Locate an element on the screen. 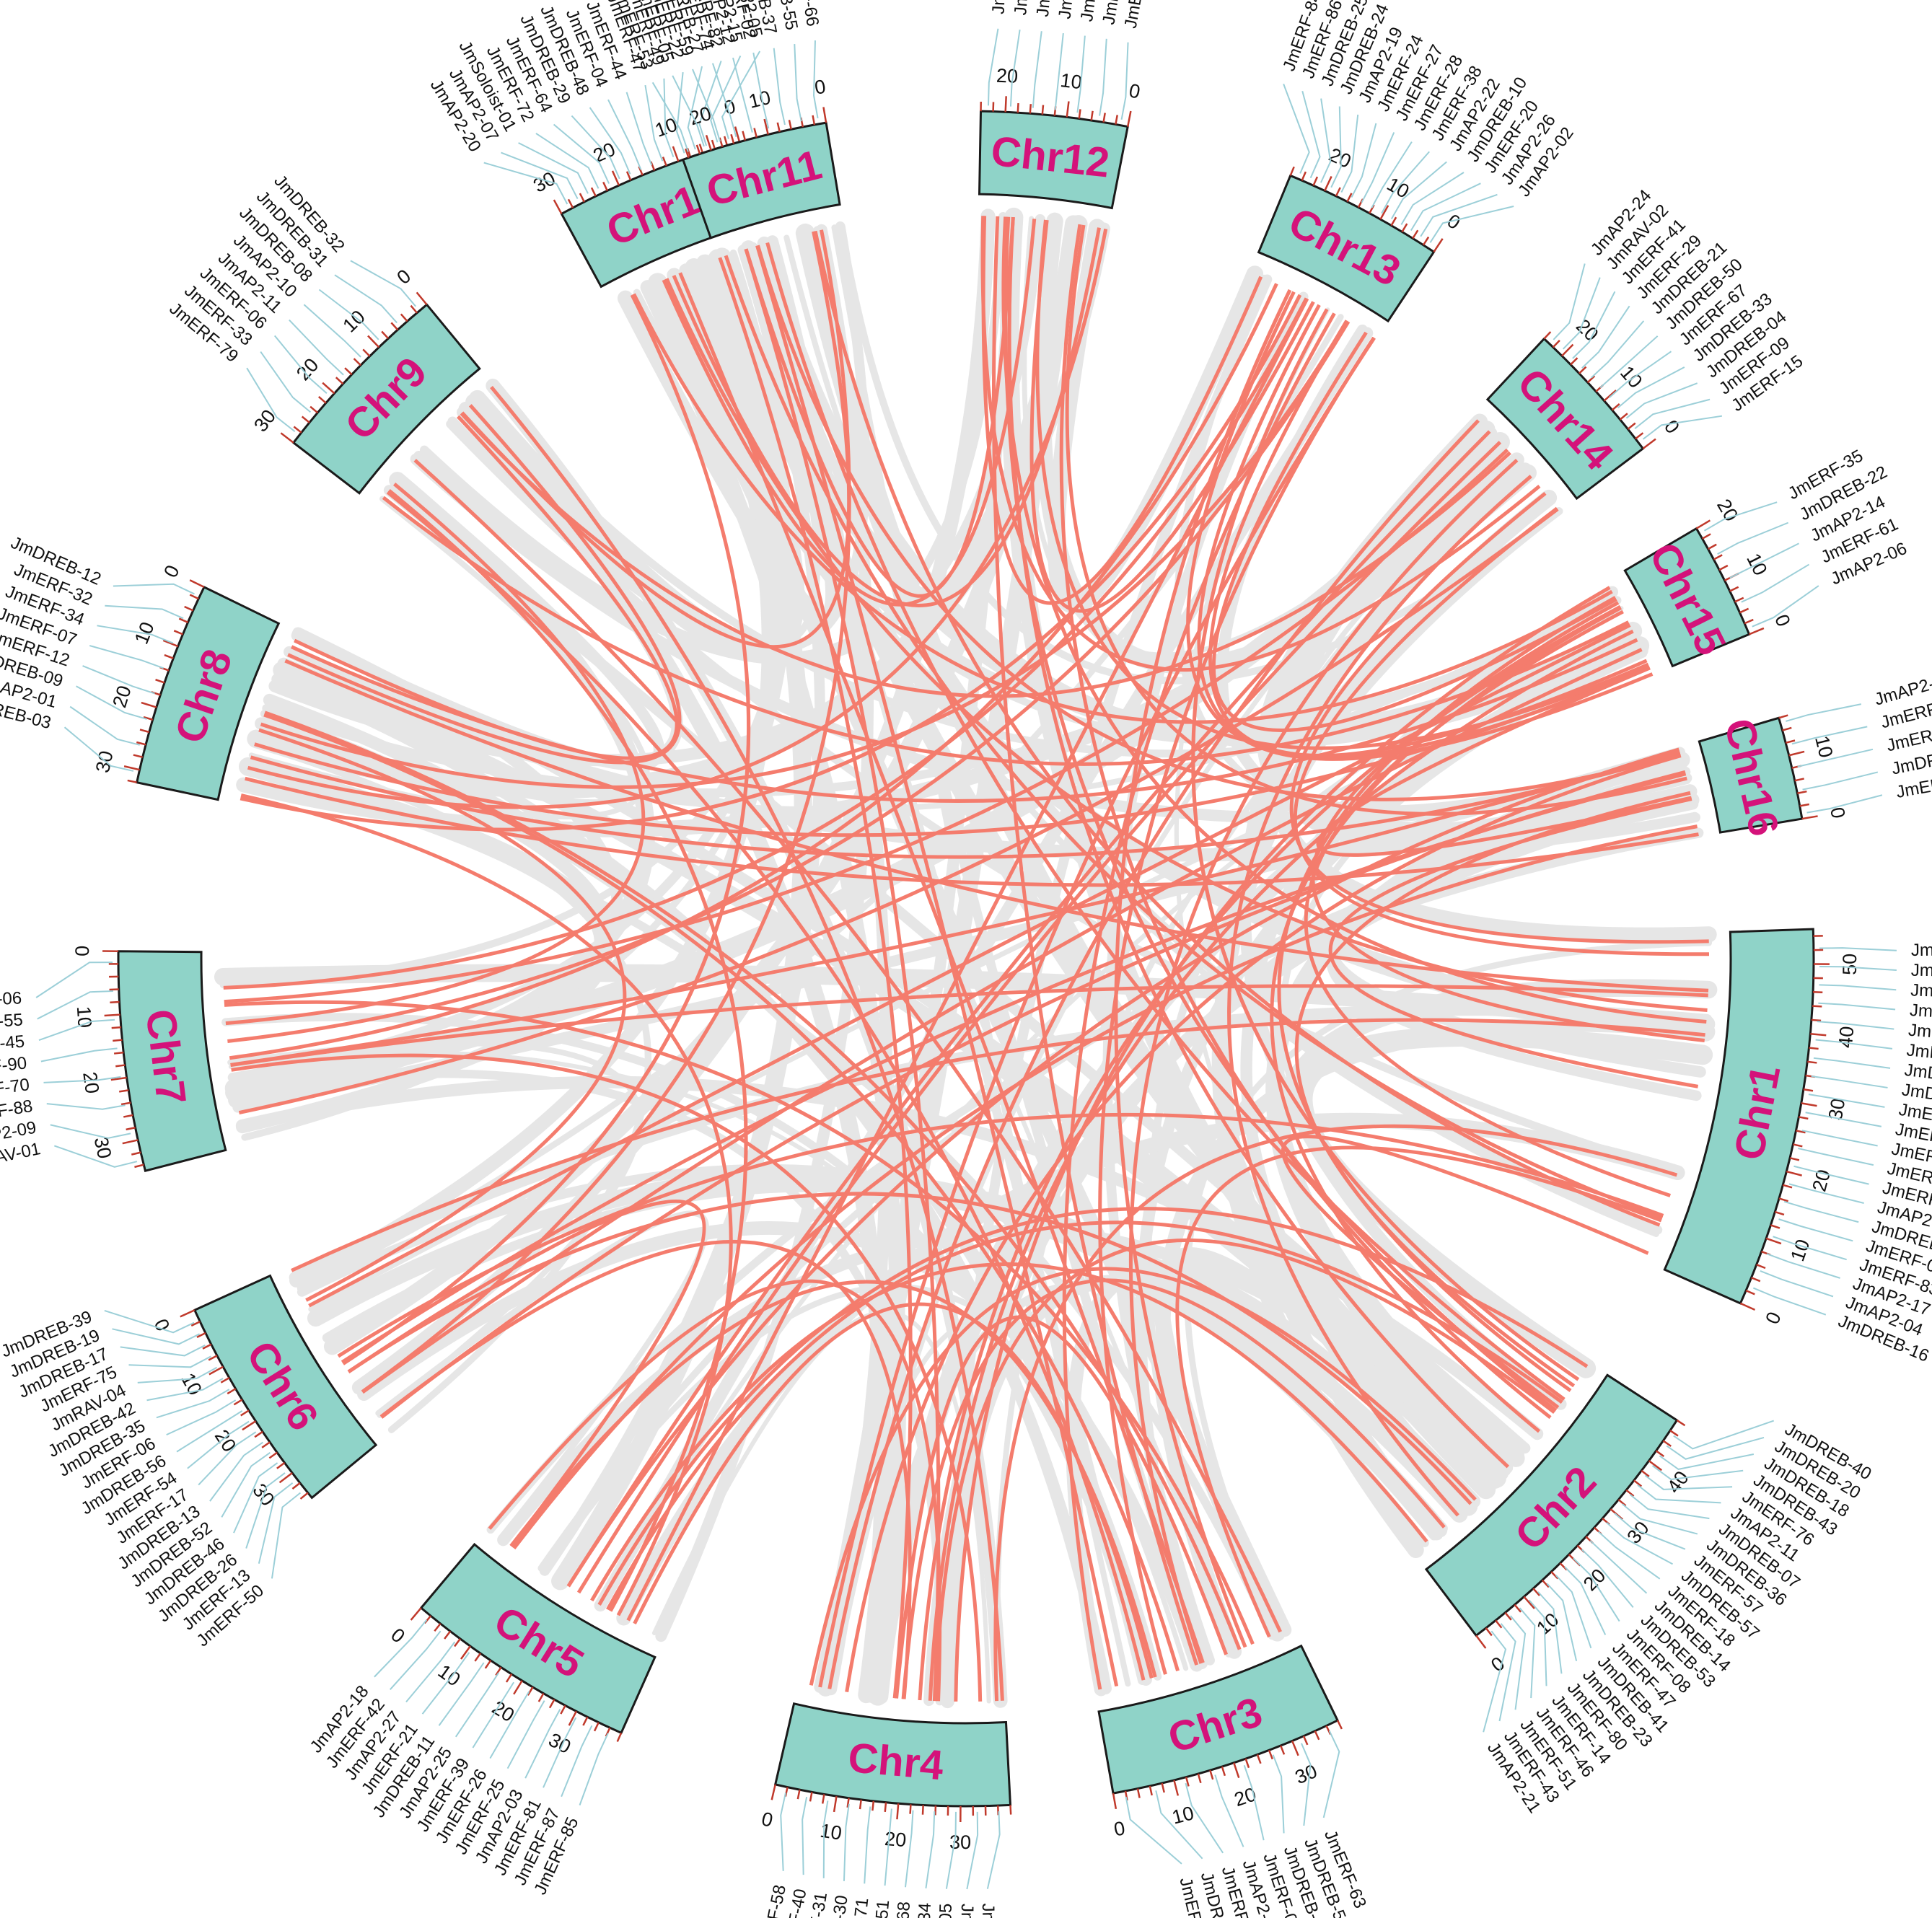 Image resolution: width=1932 pixels, height=1918 pixels. gene-label: JmERF-68 is located at coordinates (902, 1909).